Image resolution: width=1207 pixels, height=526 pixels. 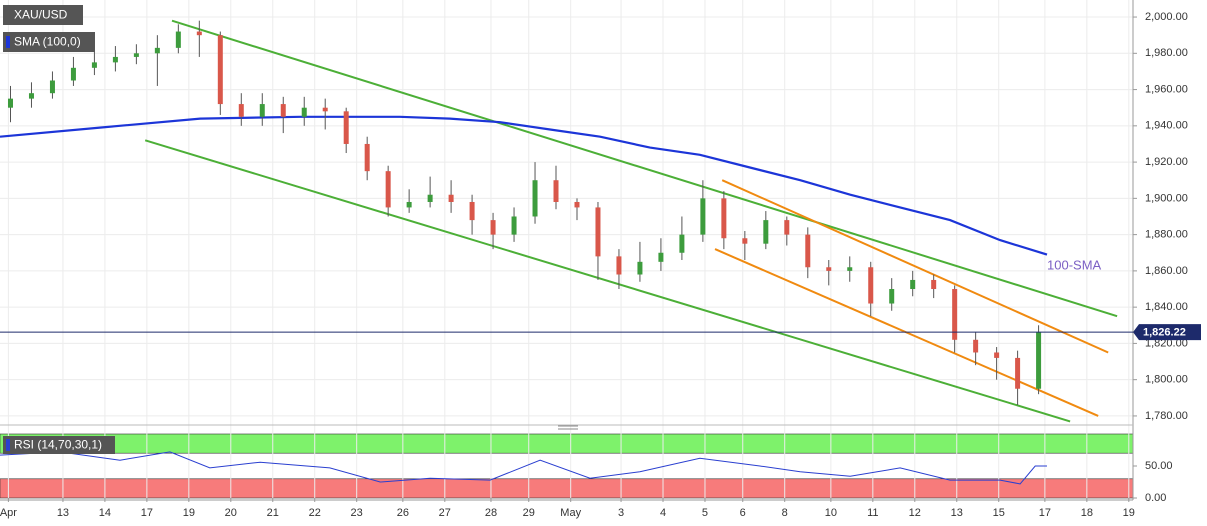 What do you see at coordinates (1166, 235) in the screenshot?
I see `y-tick-label: 1,880.00` at bounding box center [1166, 235].